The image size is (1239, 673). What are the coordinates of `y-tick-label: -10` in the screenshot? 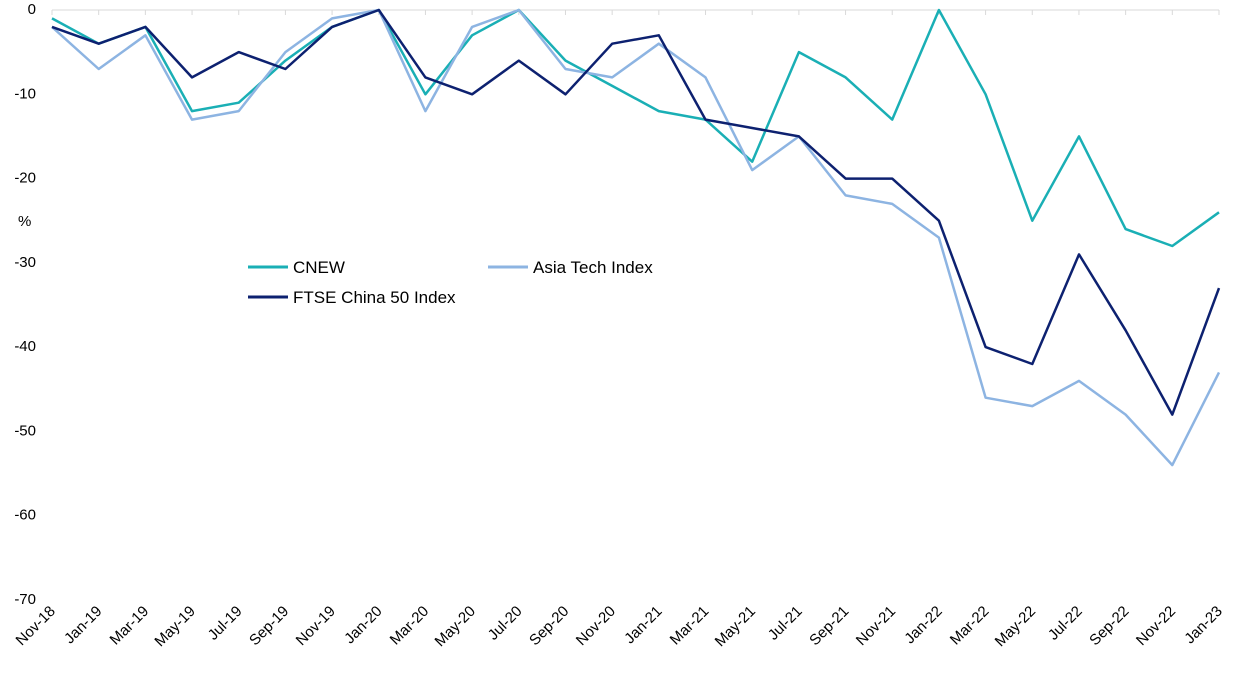 It's located at (25, 93).